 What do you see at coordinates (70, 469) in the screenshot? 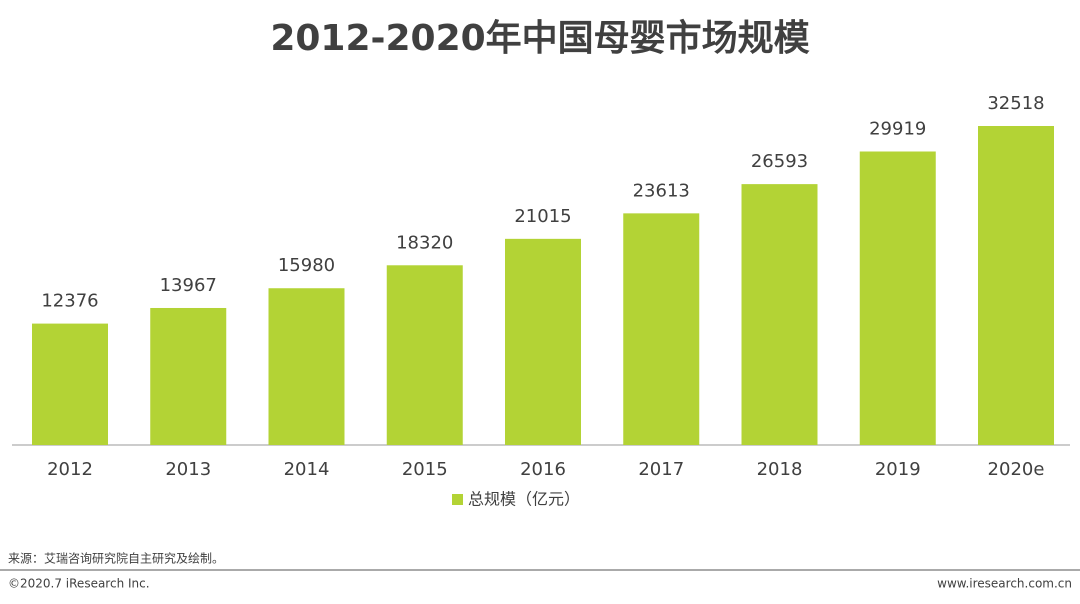
I see `x-tick-label: 2012` at bounding box center [70, 469].